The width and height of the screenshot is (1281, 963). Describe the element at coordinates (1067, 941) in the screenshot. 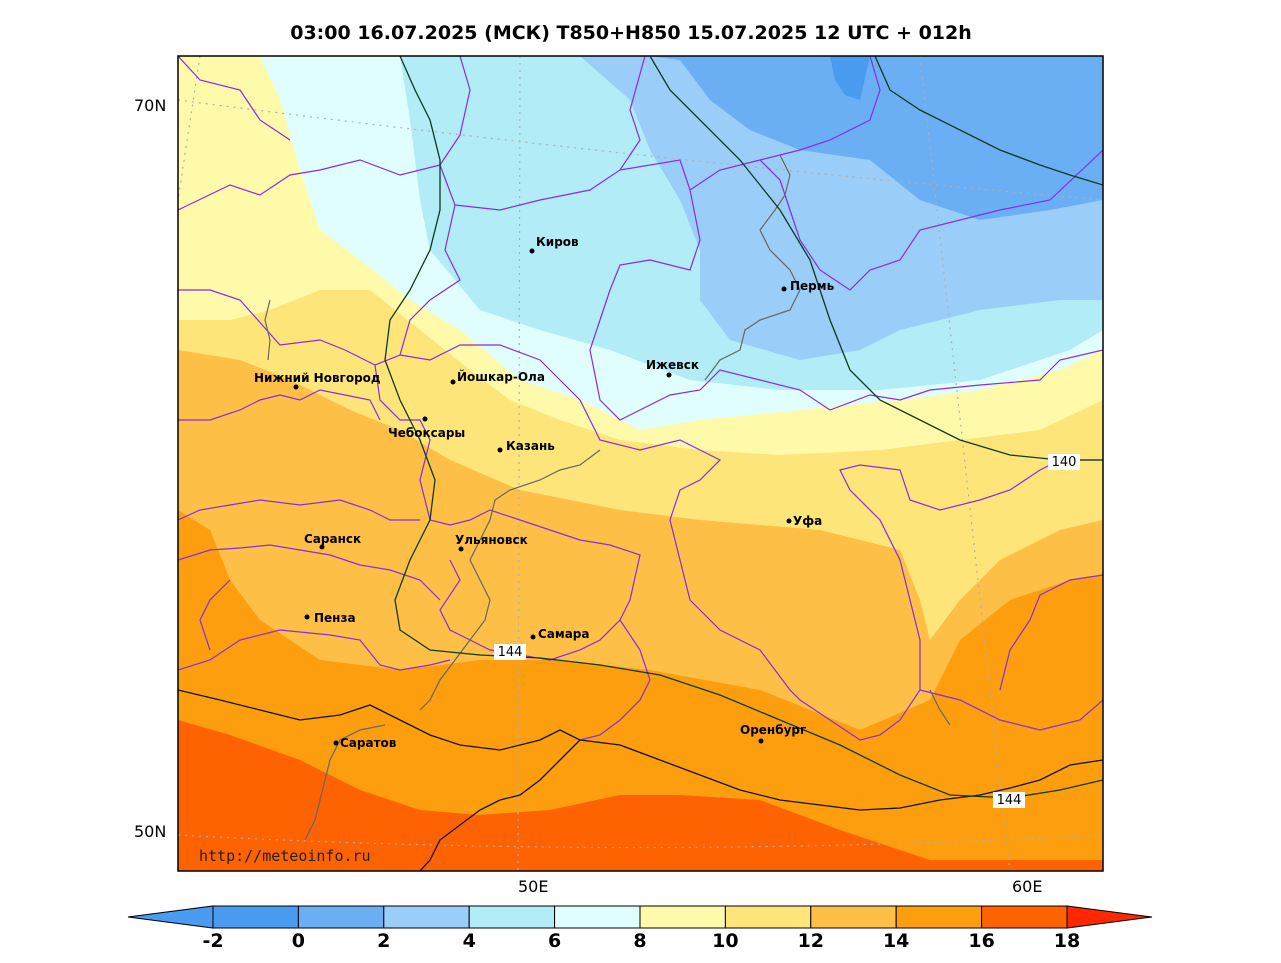

I see `colorbar-tick-label: 18` at that location.